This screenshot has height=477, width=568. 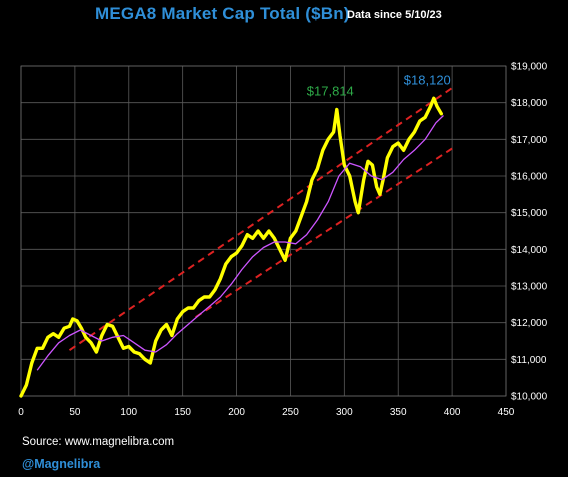 What do you see at coordinates (222, 13) in the screenshot?
I see `chart-title: MEGA8 Market Cap Total ($Bn)` at bounding box center [222, 13].